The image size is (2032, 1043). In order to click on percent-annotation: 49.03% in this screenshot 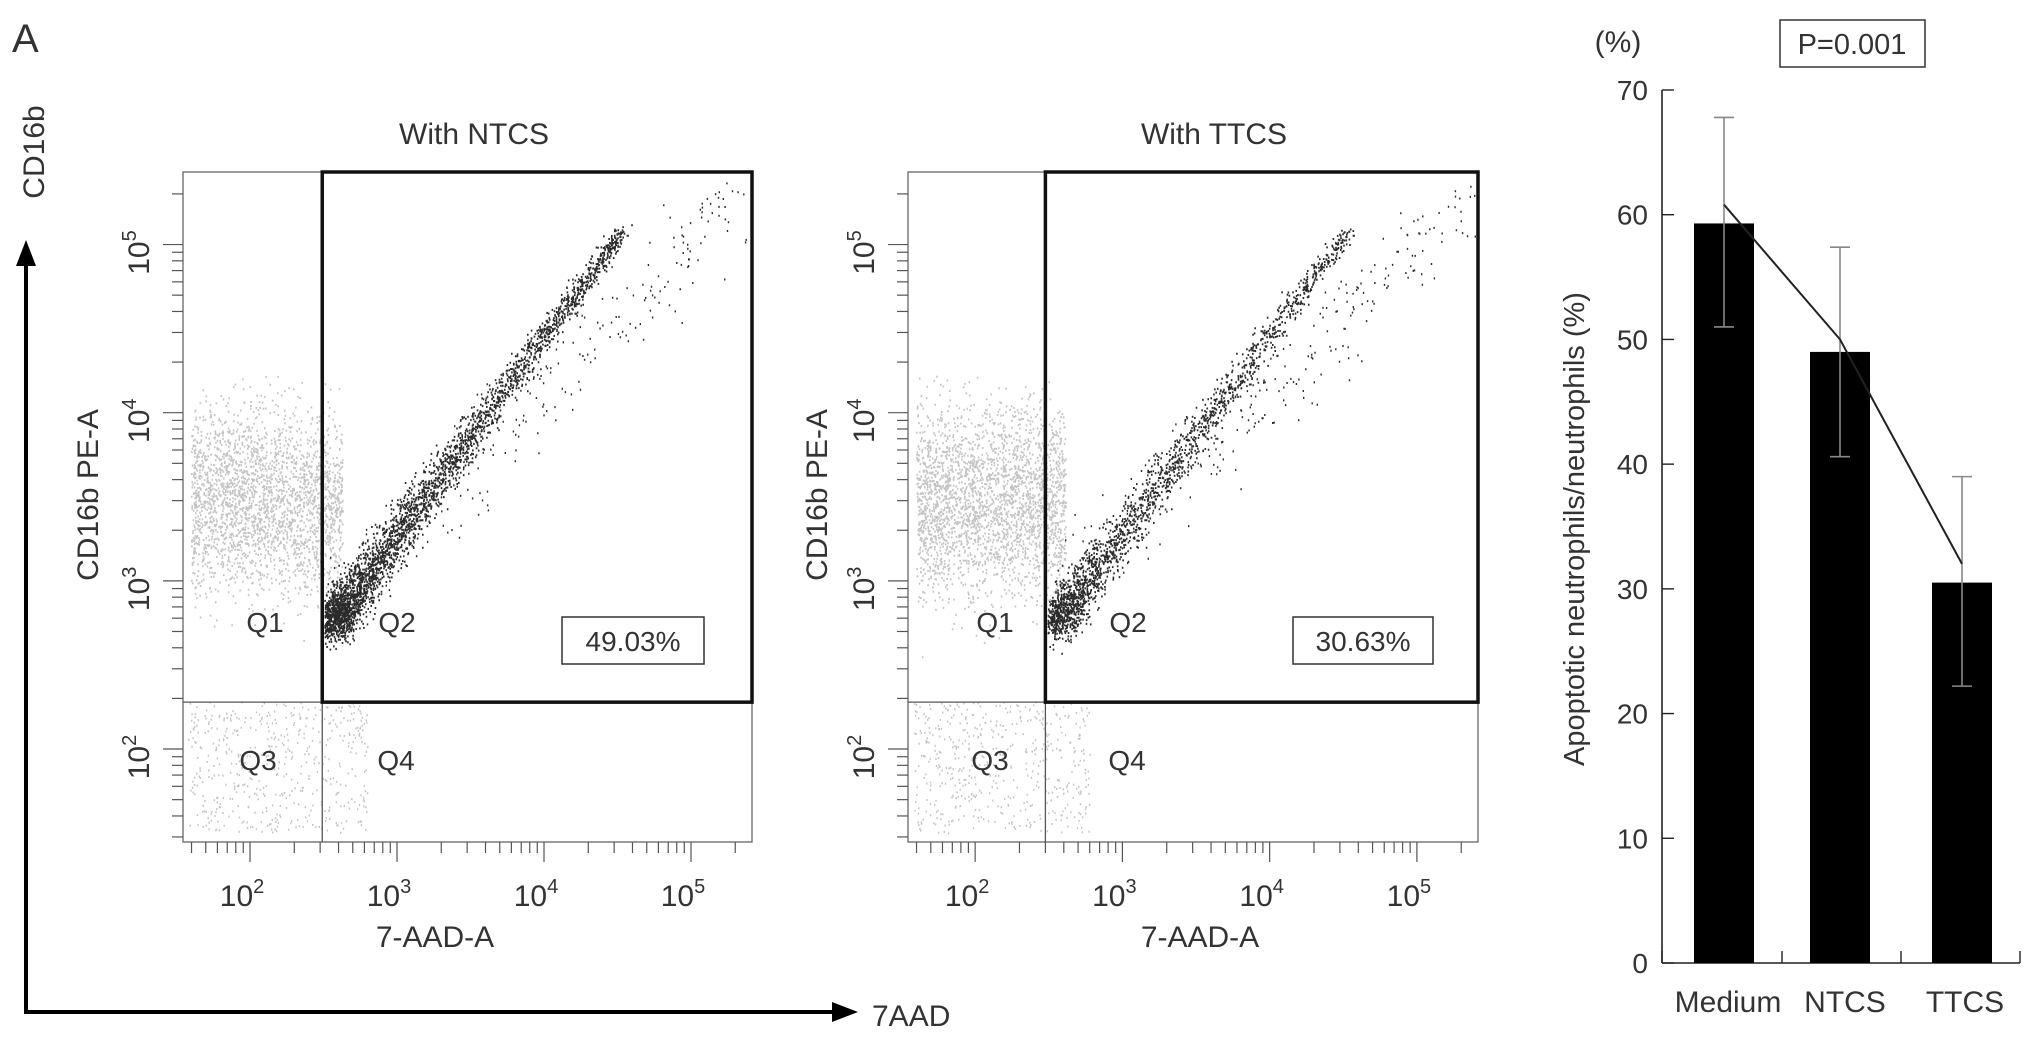, I will do `click(633, 641)`.